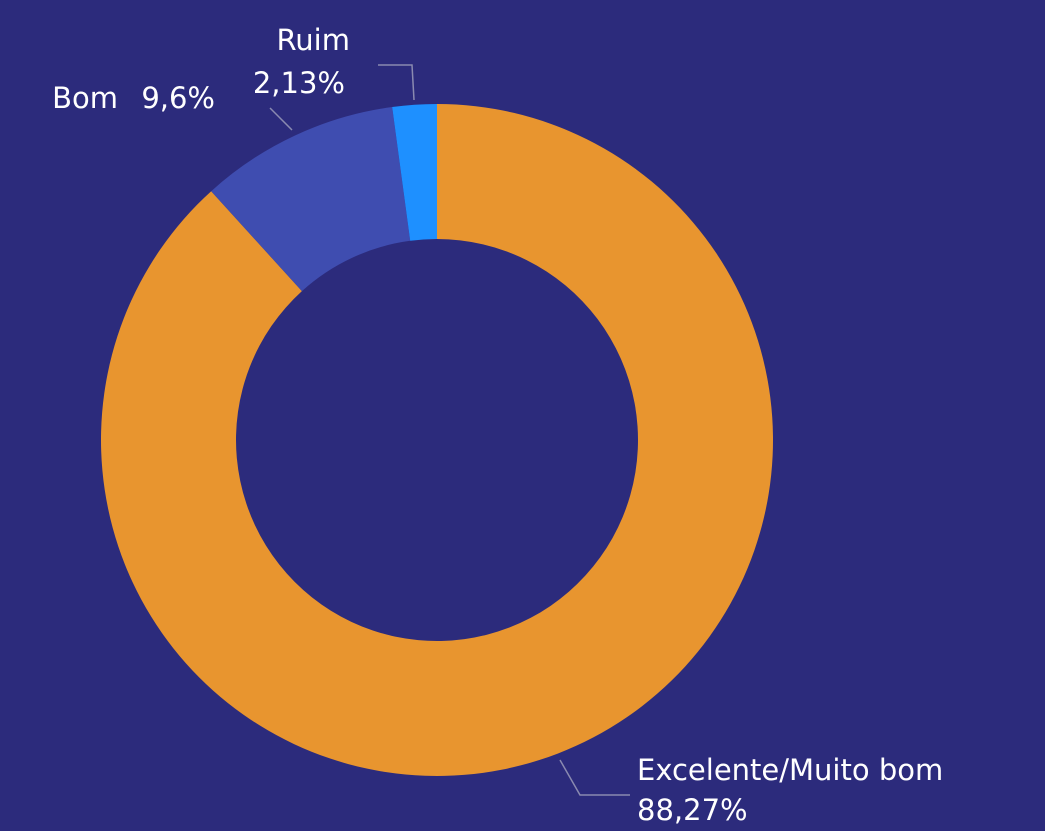 This screenshot has height=831, width=1045. Describe the element at coordinates (790, 770) in the screenshot. I see `category-label: Excelente/Muito bom` at that location.